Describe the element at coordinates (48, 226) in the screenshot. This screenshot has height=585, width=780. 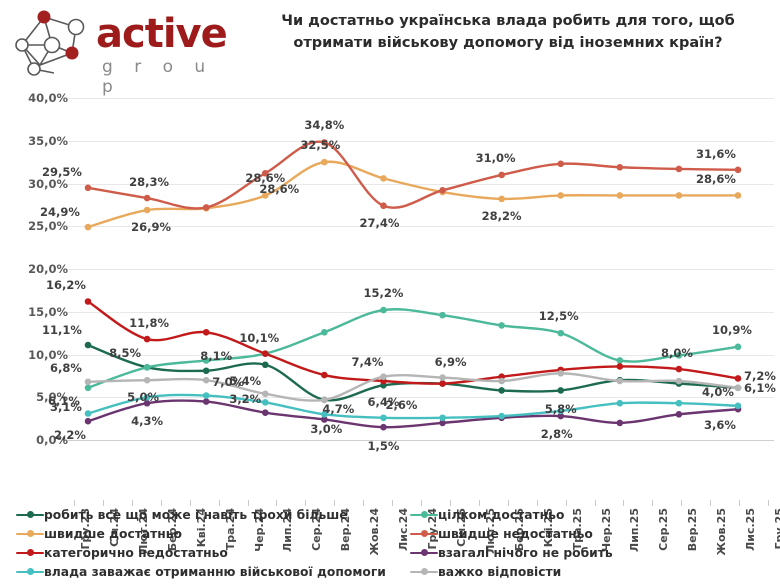
I see `y-axis-tick-label: 25,0%` at that location.